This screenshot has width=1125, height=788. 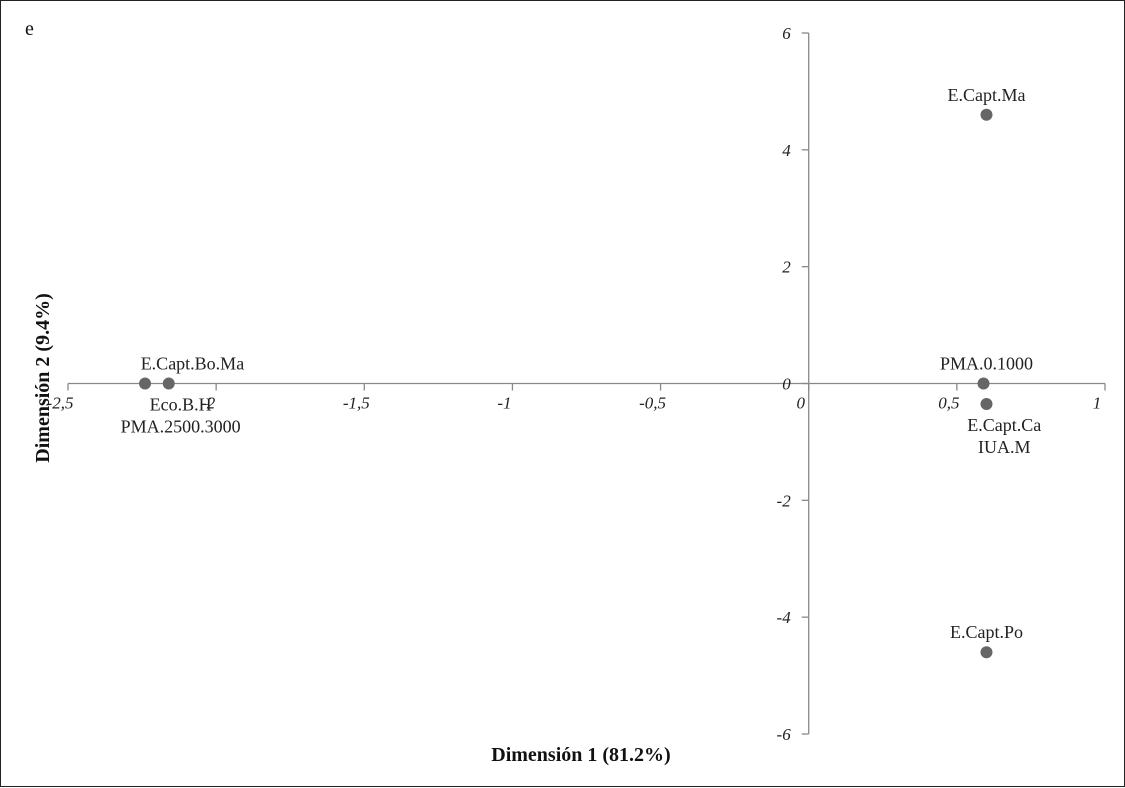 What do you see at coordinates (986, 632) in the screenshot?
I see `point-label: E.Capt.Po` at bounding box center [986, 632].